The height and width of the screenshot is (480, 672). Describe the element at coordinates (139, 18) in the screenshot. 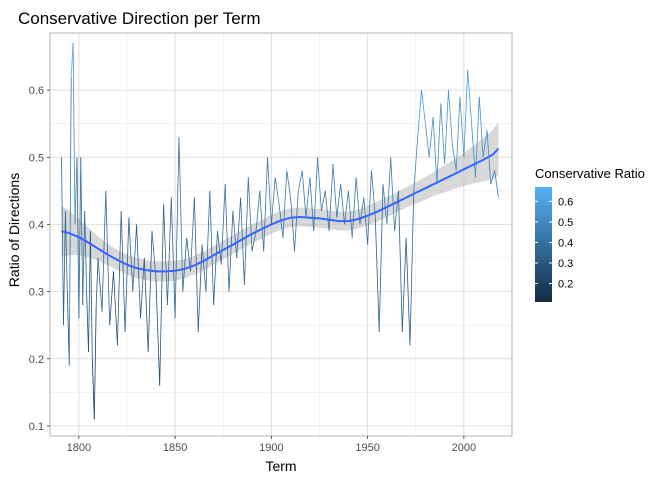

I see `chart-title: Conservative Direction per Term` at that location.